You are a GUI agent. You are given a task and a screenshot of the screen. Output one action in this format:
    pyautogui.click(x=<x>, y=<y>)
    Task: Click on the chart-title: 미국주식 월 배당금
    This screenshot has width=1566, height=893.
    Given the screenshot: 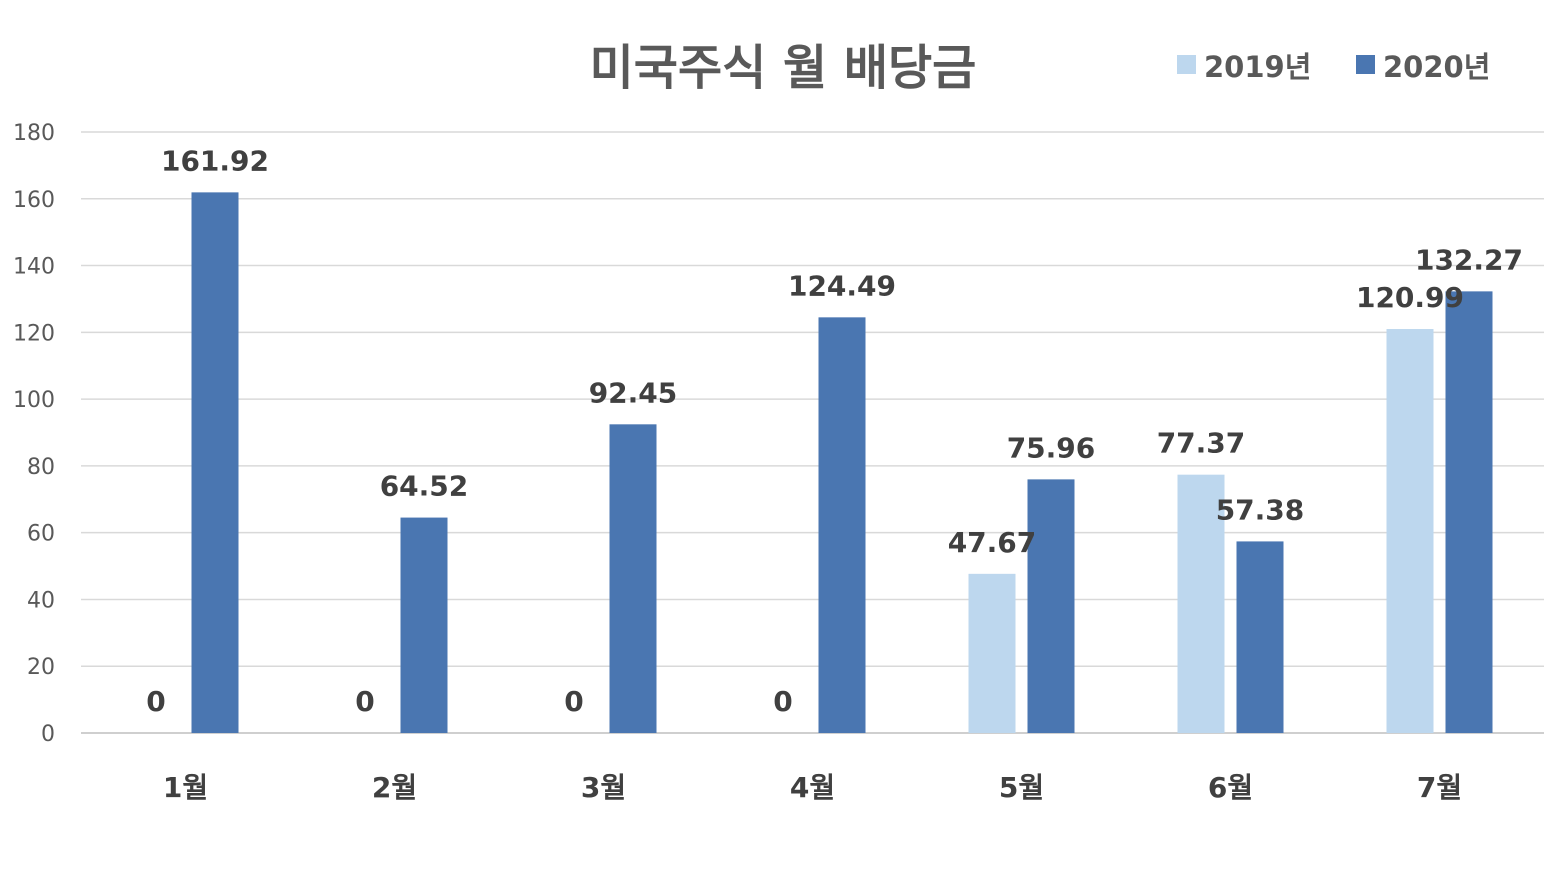 What is the action you would take?
    pyautogui.click(x=783, y=68)
    